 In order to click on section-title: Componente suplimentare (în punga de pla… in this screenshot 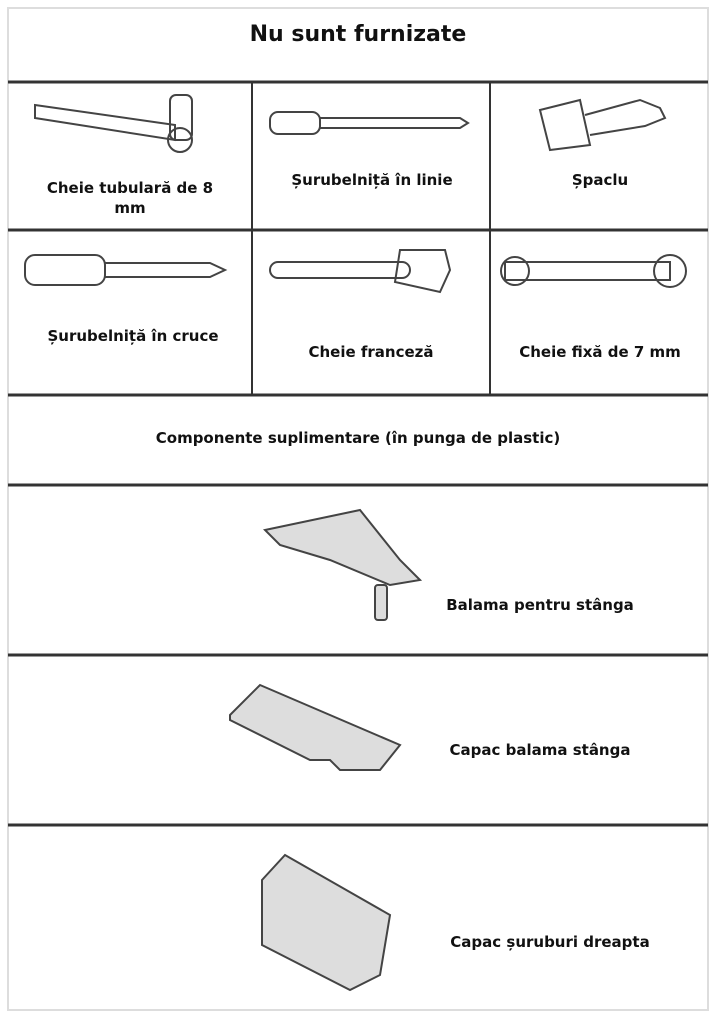, I will do `click(358, 438)`.